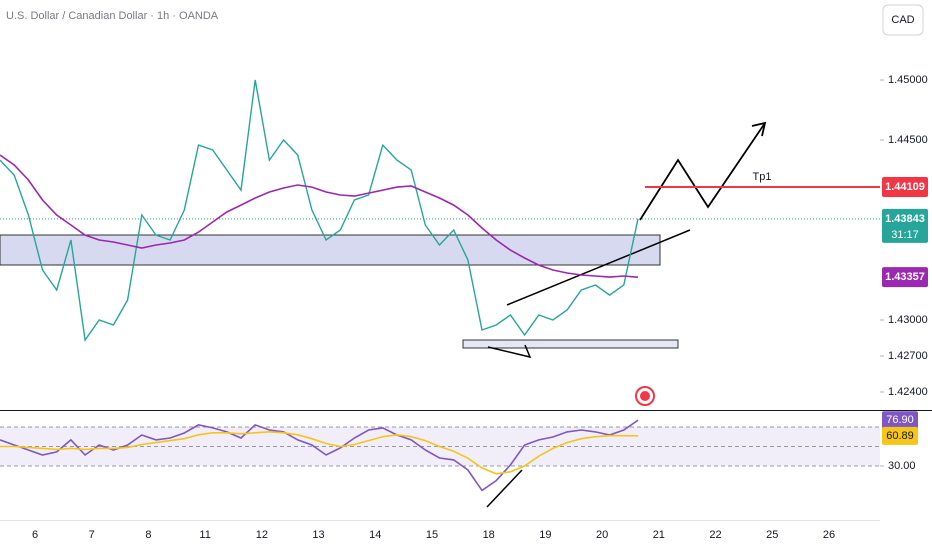 The width and height of the screenshot is (932, 550). Describe the element at coordinates (762, 177) in the screenshot. I see `target-label: Tp1` at that location.